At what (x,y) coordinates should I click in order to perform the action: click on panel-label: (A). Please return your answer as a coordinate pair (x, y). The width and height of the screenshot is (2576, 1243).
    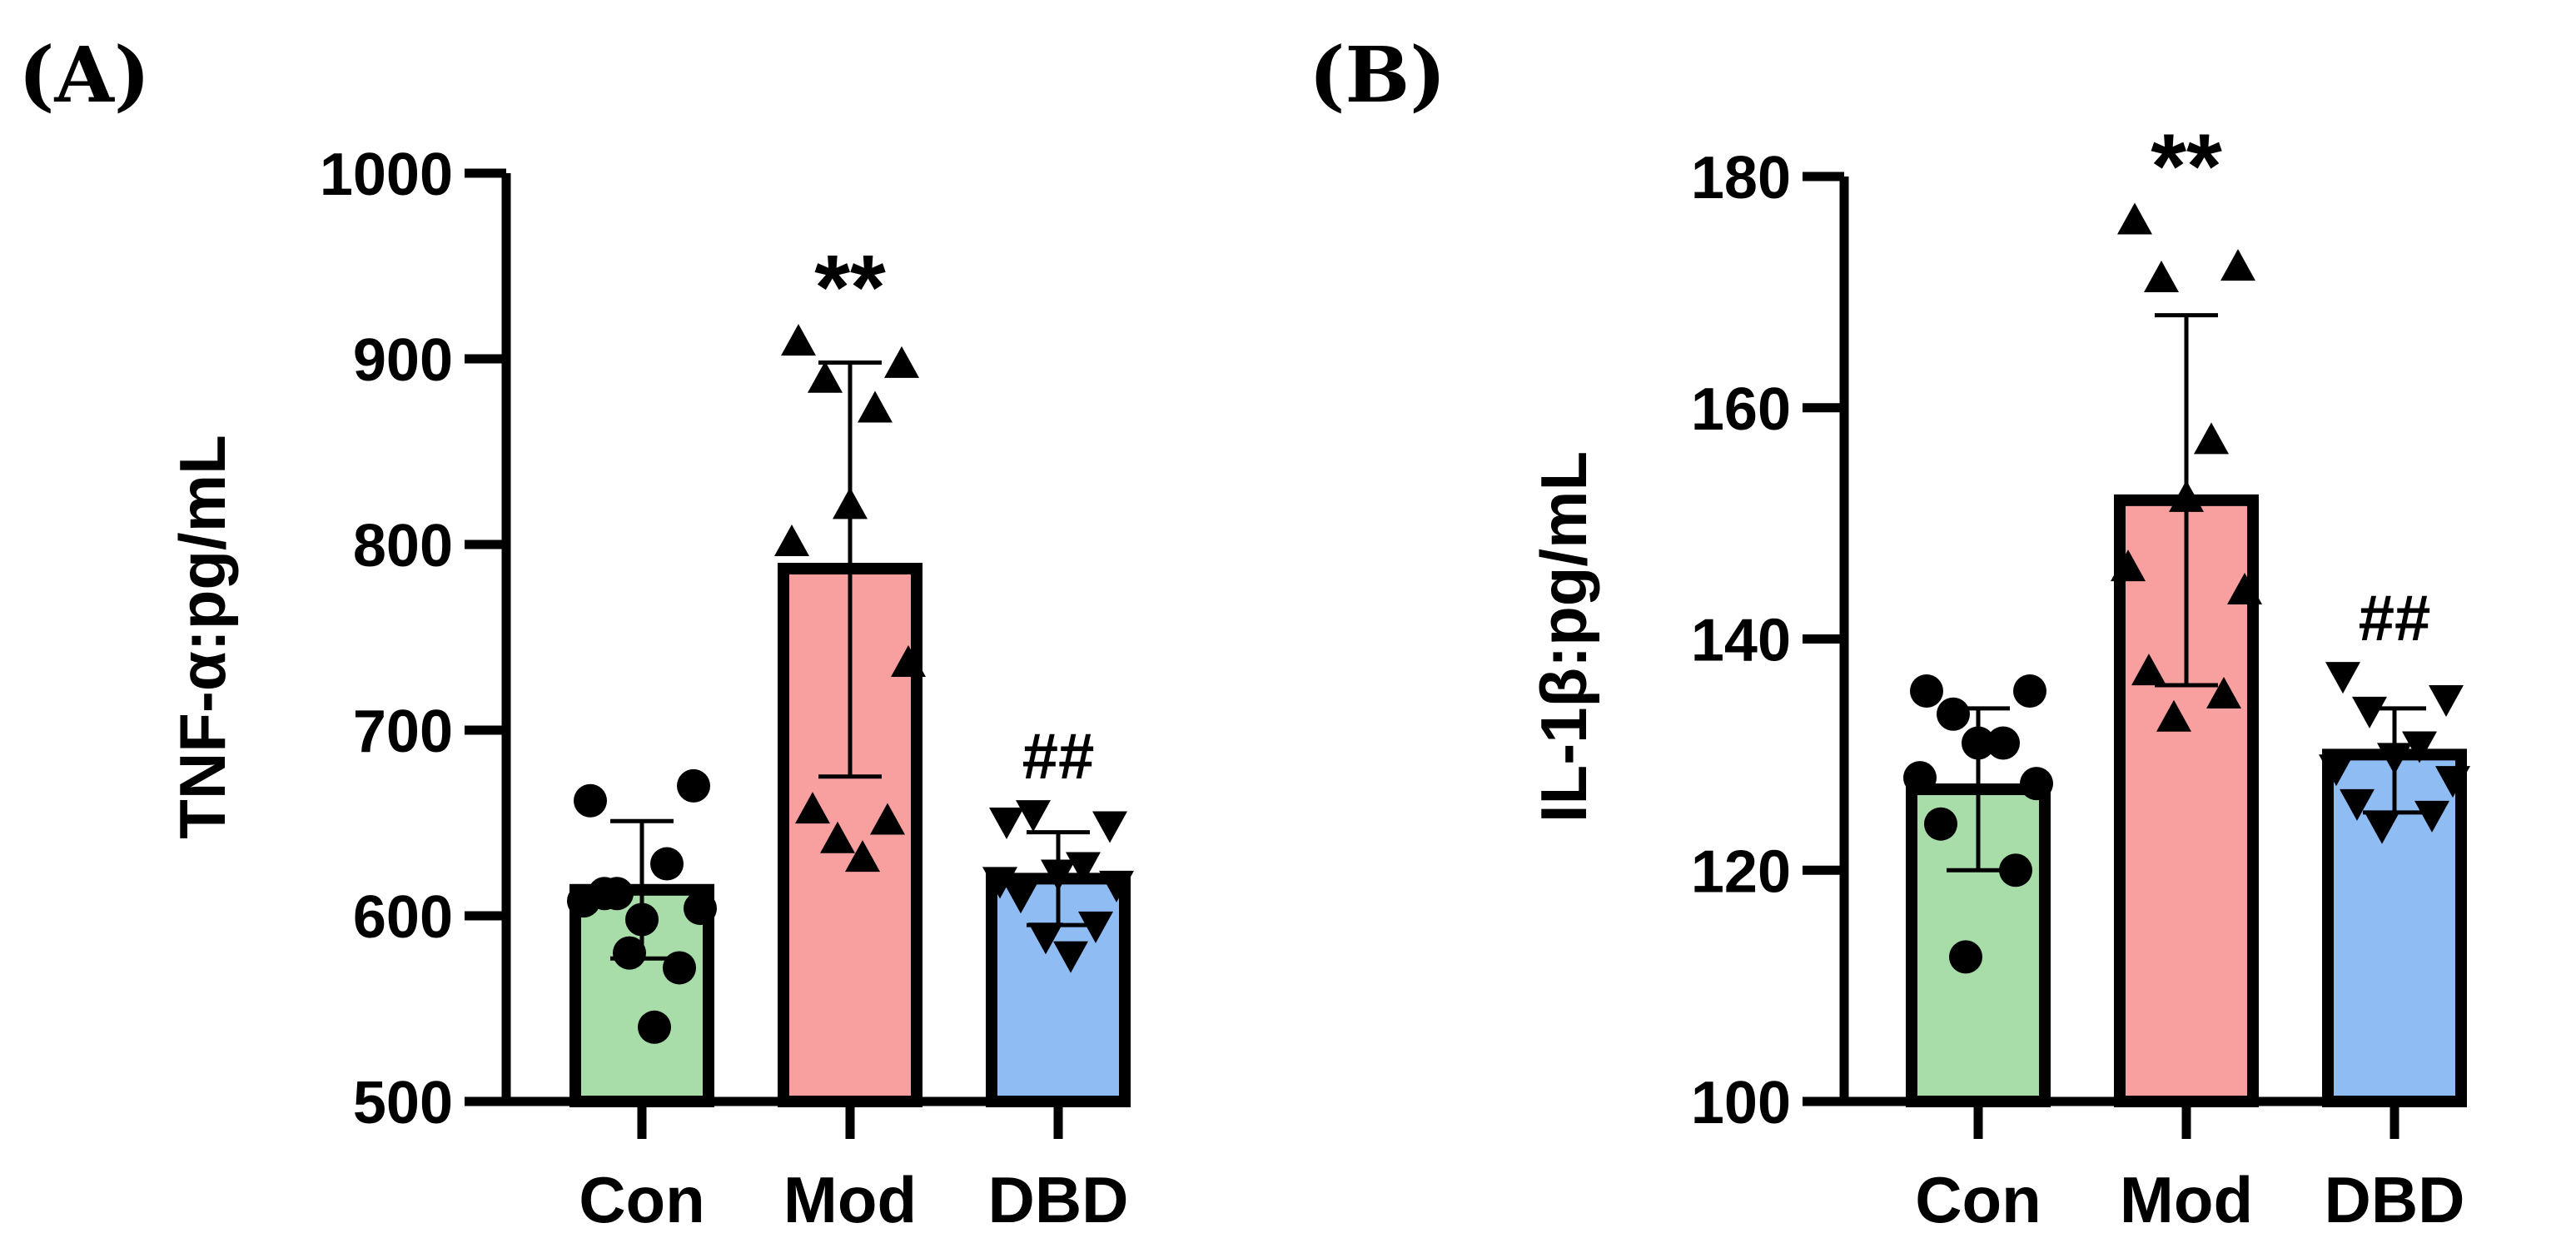
    Looking at the image, I should click on (84, 75).